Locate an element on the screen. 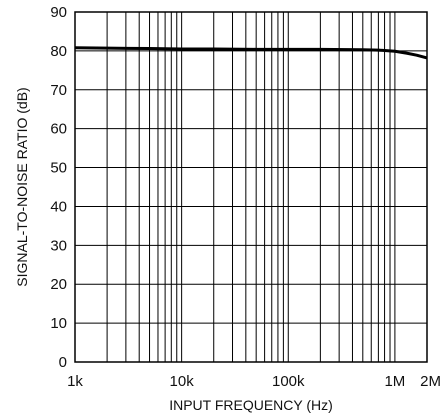 This screenshot has height=416, width=442. y-tick-label: 50 is located at coordinates (58, 168).